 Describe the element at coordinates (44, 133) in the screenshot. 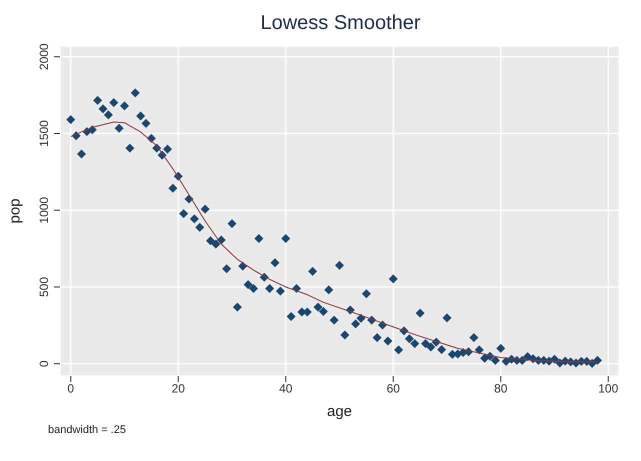

I see `y-tick-label: 1500` at that location.